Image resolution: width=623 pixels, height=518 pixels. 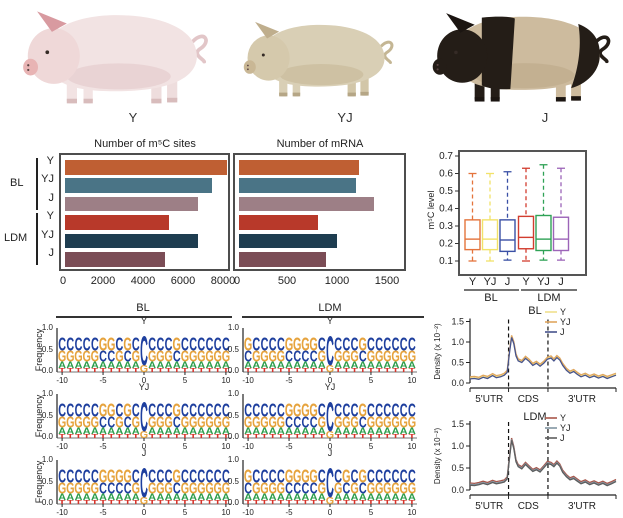 I want to click on bar-YJ-LDM, so click(x=288, y=241).